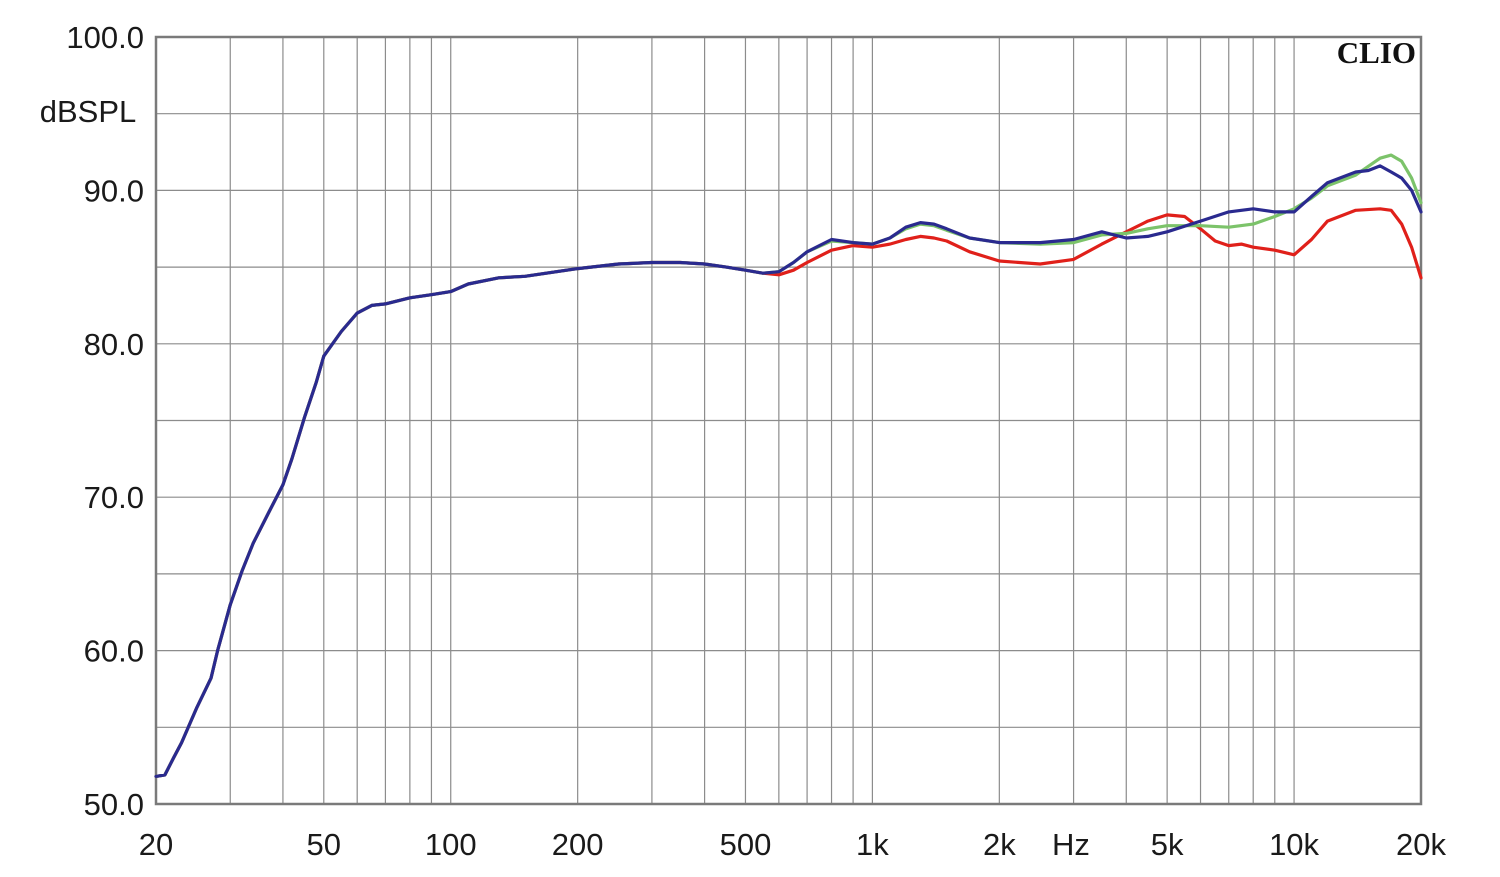 The image size is (1500, 877). I want to click on y-tick-label: 80.0, so click(114, 344).